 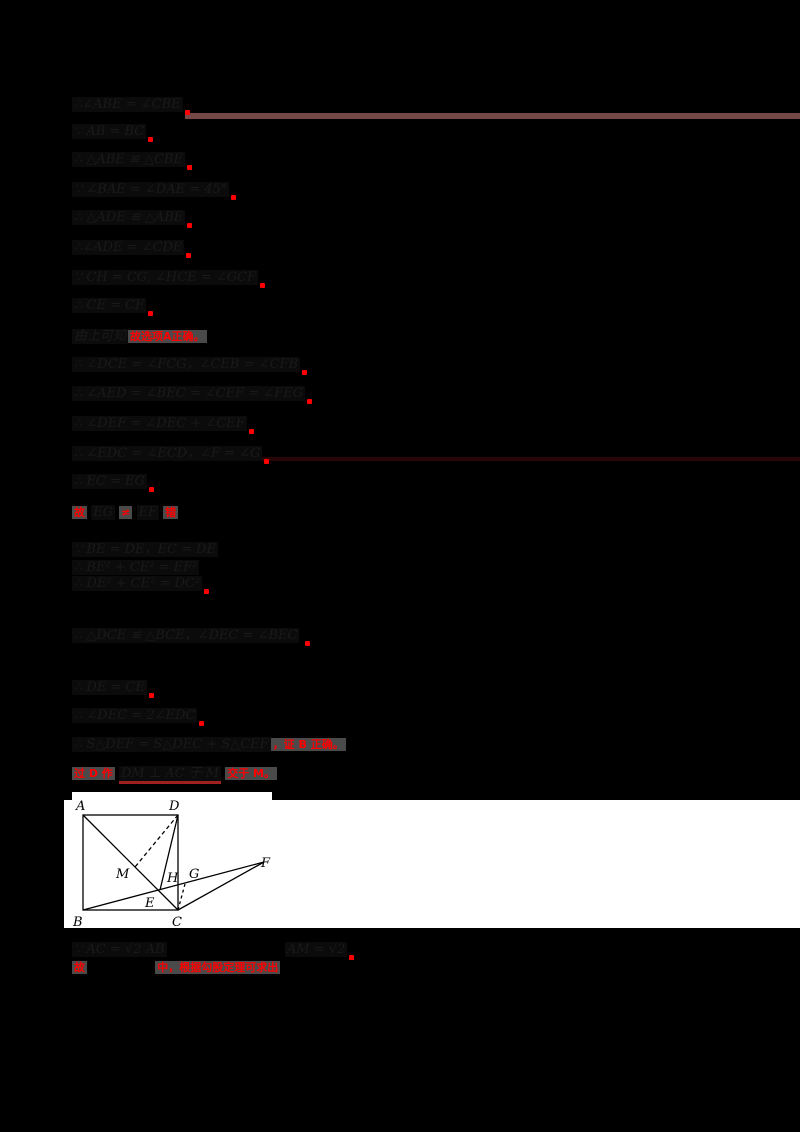 I want to click on red-text: ≠, so click(x=126, y=512).